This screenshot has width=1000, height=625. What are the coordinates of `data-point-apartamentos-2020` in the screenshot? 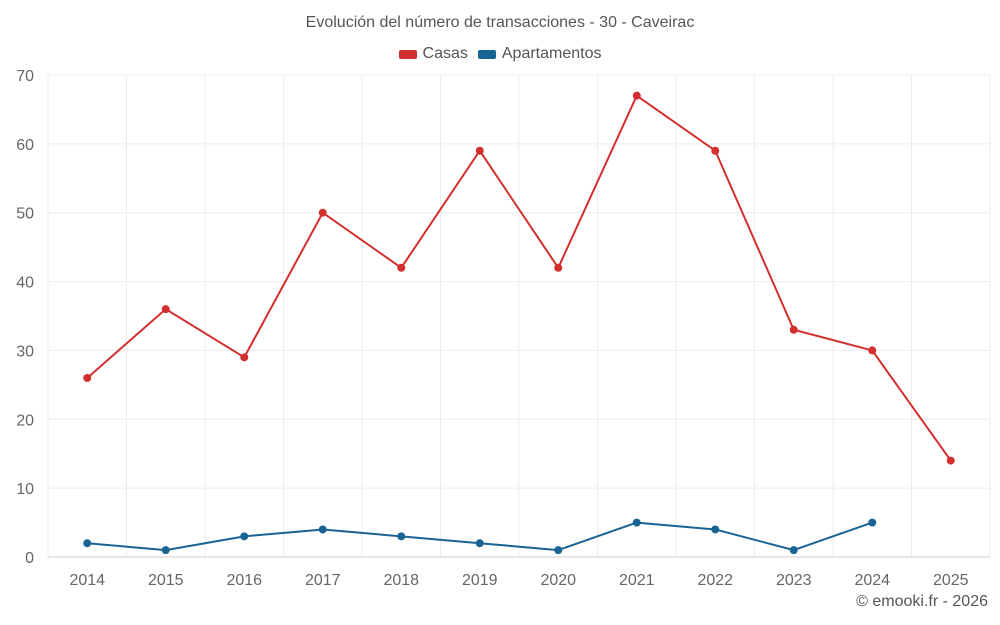 It's located at (558, 550).